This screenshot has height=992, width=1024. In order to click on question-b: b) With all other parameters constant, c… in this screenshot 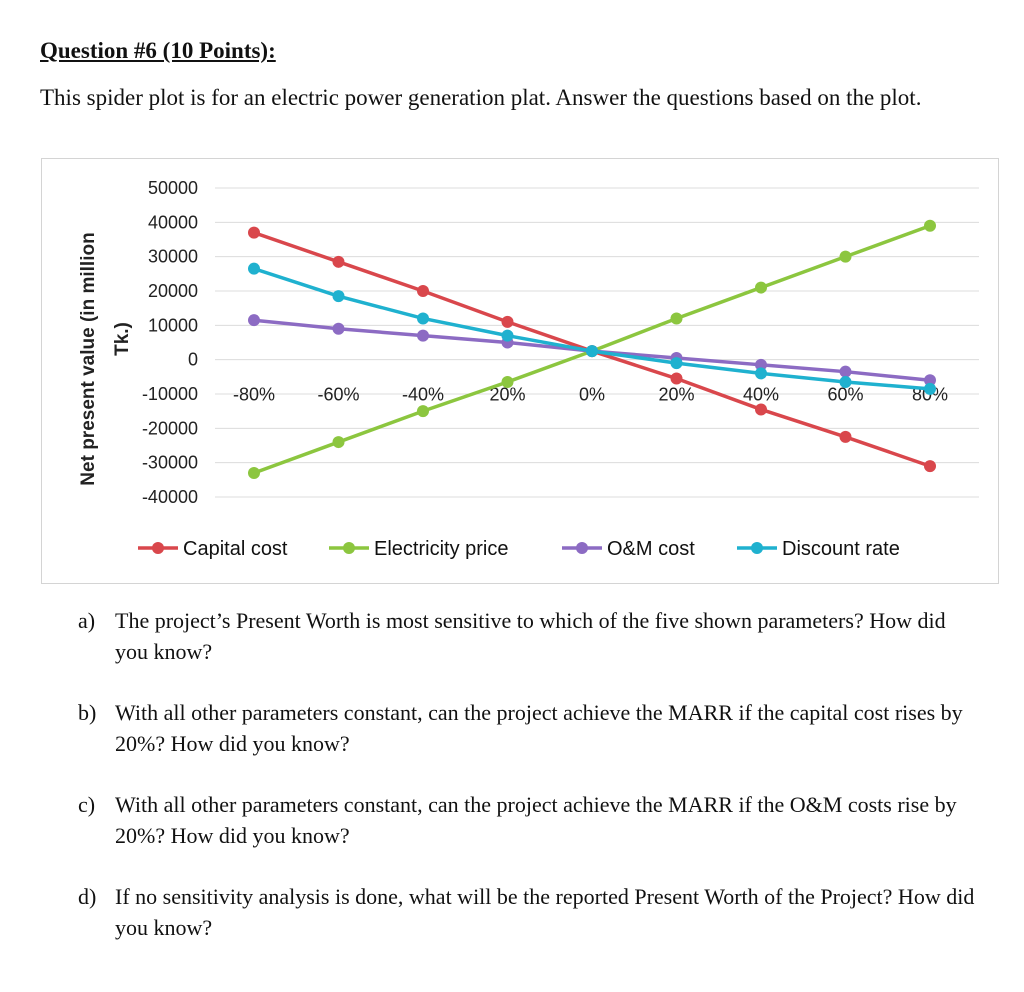, I will do `click(528, 728)`.